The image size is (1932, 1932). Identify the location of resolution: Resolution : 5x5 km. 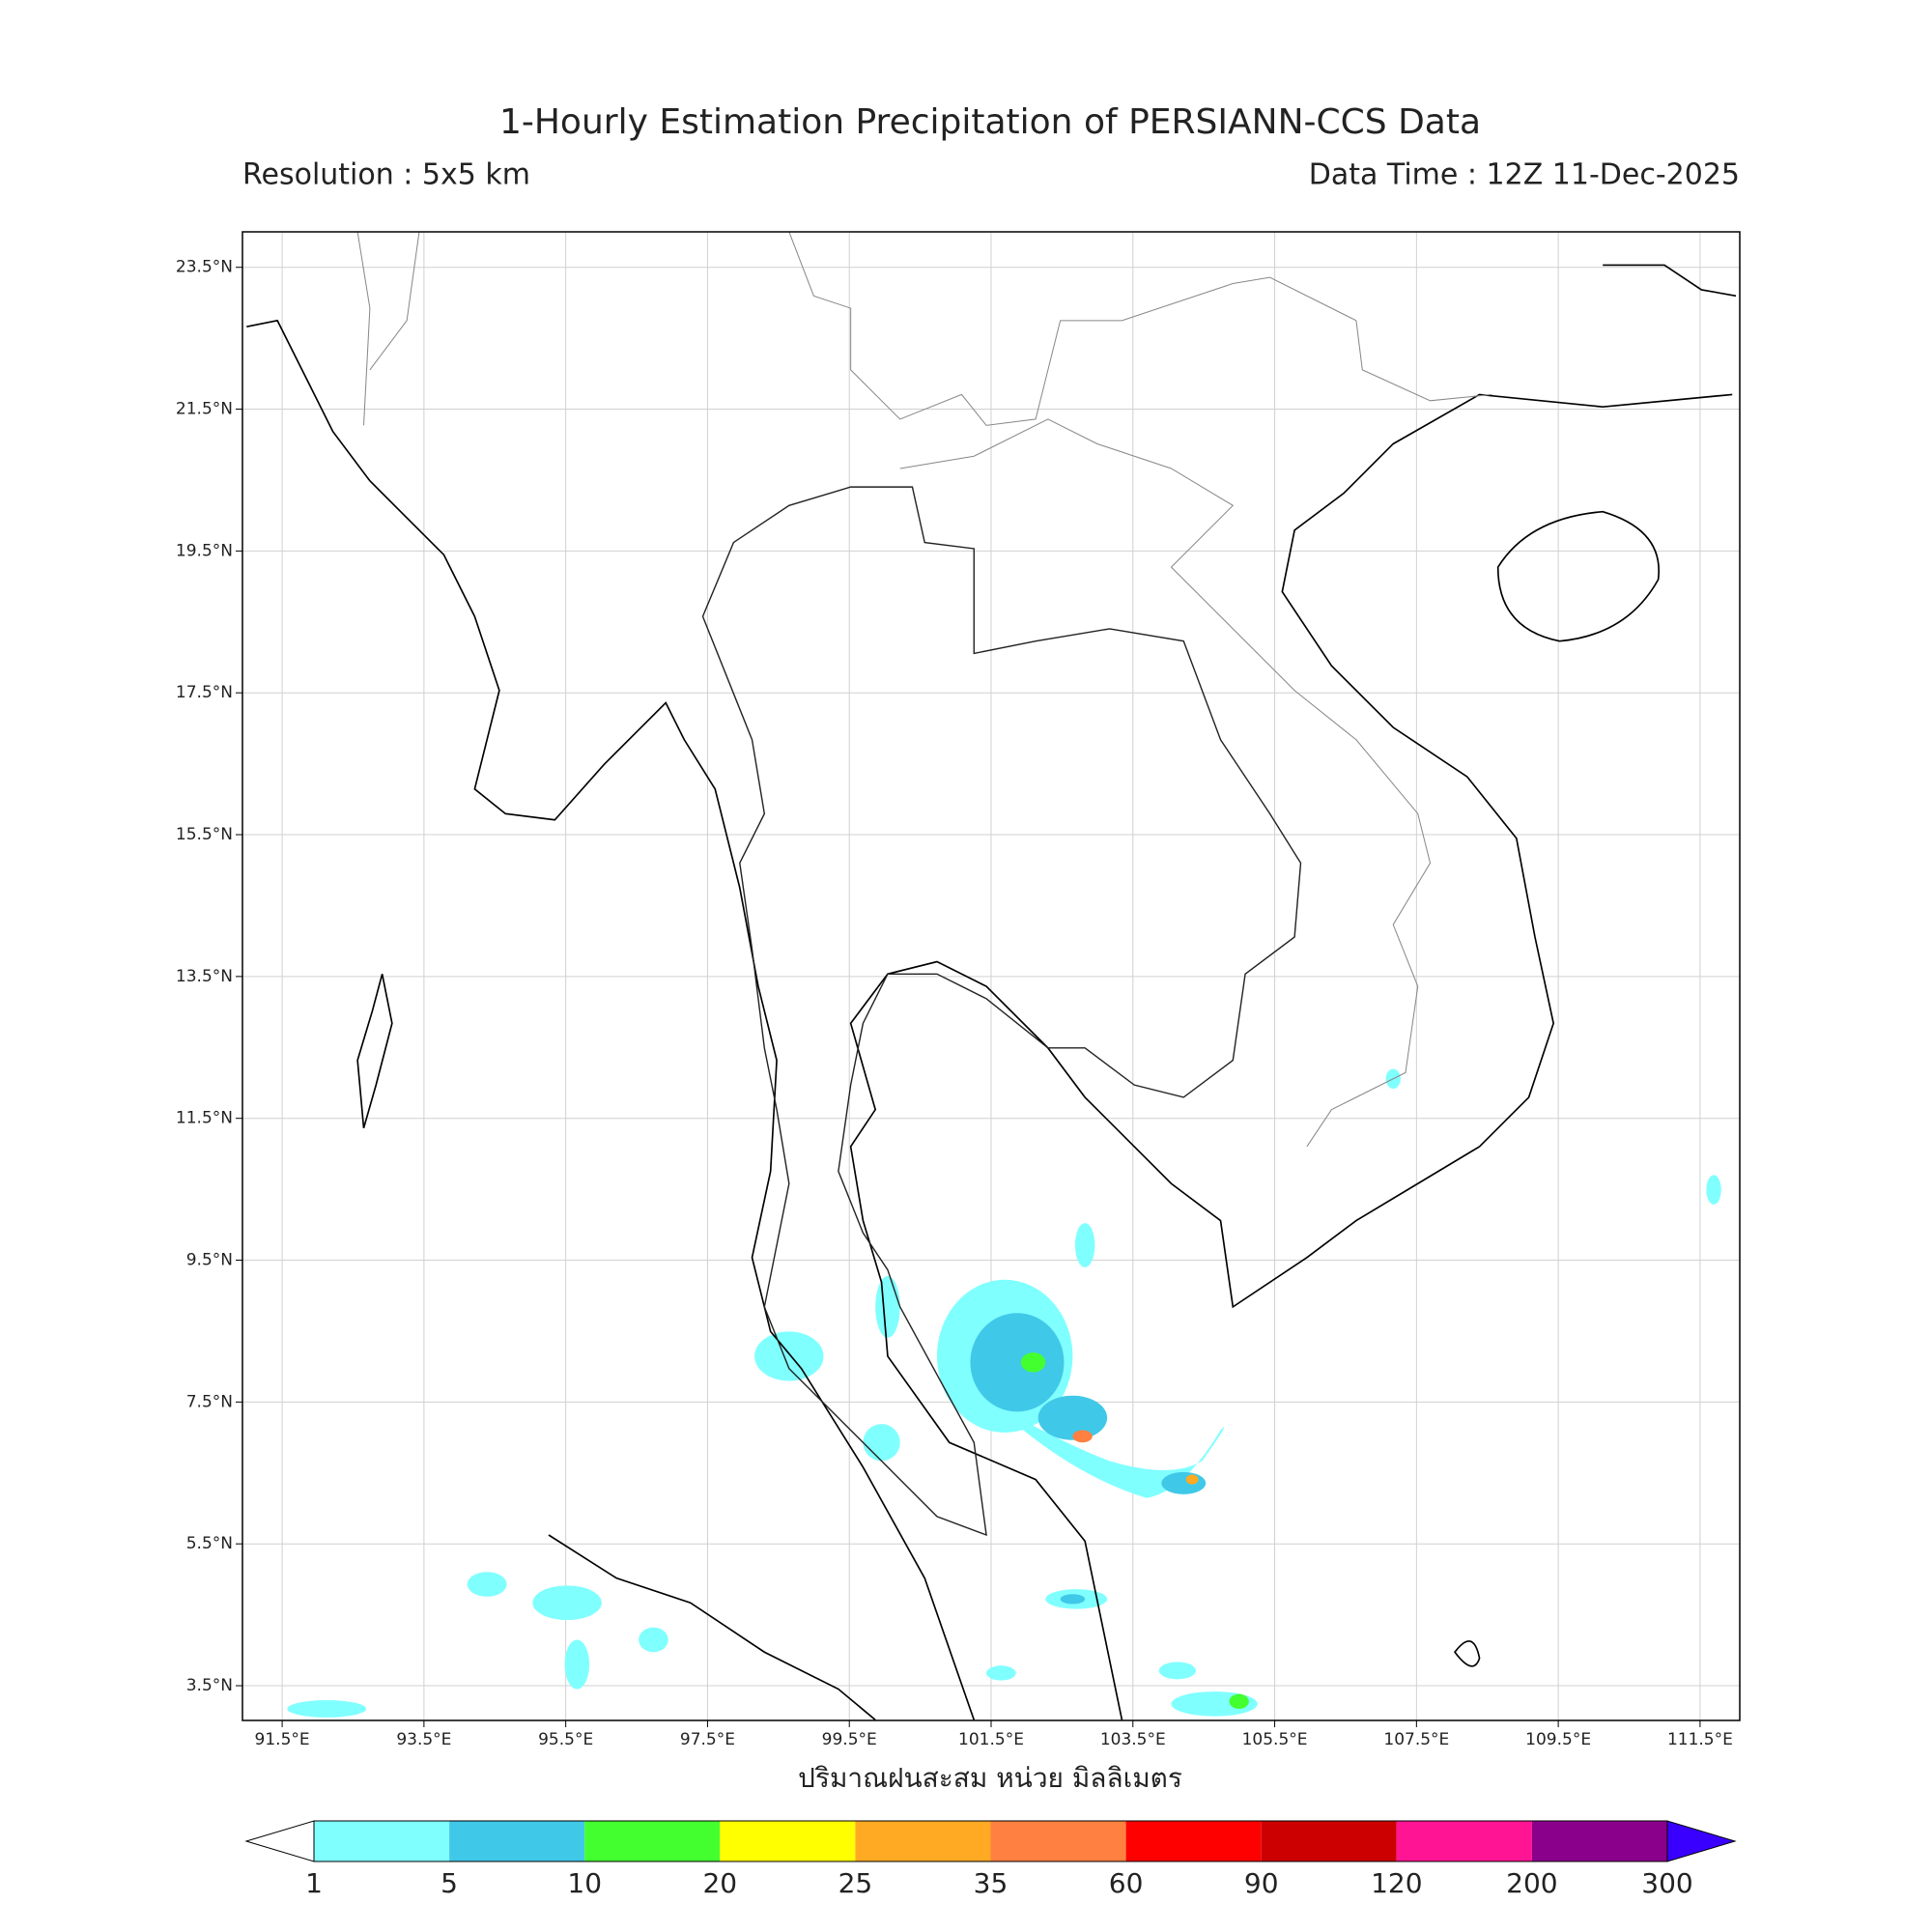
(386, 175).